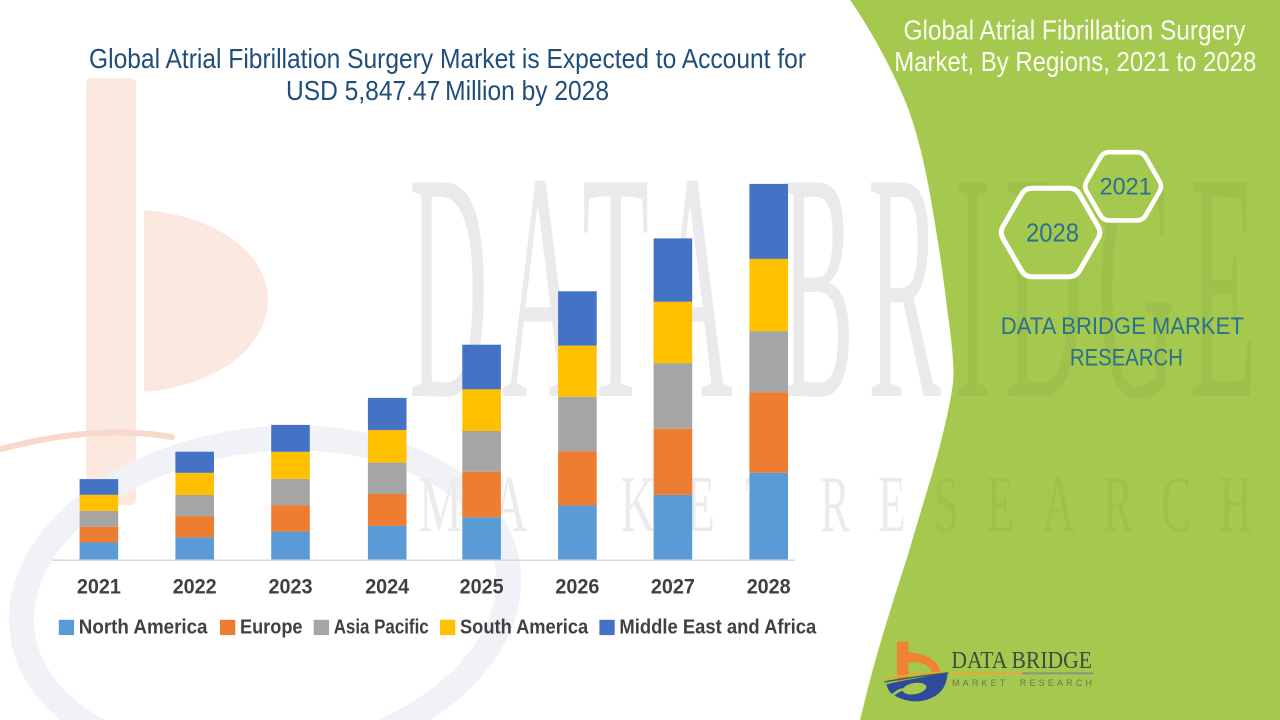 This screenshot has width=1280, height=720. What do you see at coordinates (387, 587) in the screenshot?
I see `svg-text: 2024` at bounding box center [387, 587].